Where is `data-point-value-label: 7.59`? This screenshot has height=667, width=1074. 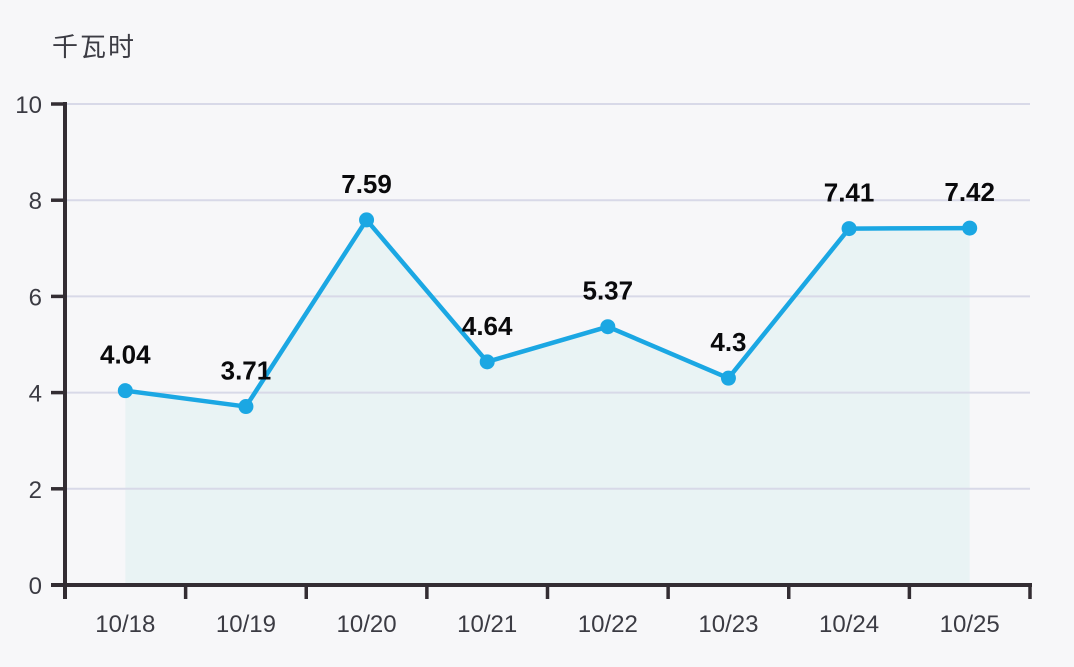 data-point-value-label: 7.59 is located at coordinates (366, 184).